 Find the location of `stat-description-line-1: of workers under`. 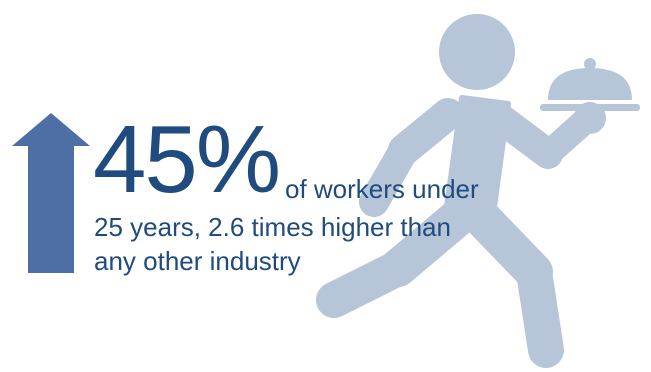

stat-description-line-1: of workers under is located at coordinates (382, 189).